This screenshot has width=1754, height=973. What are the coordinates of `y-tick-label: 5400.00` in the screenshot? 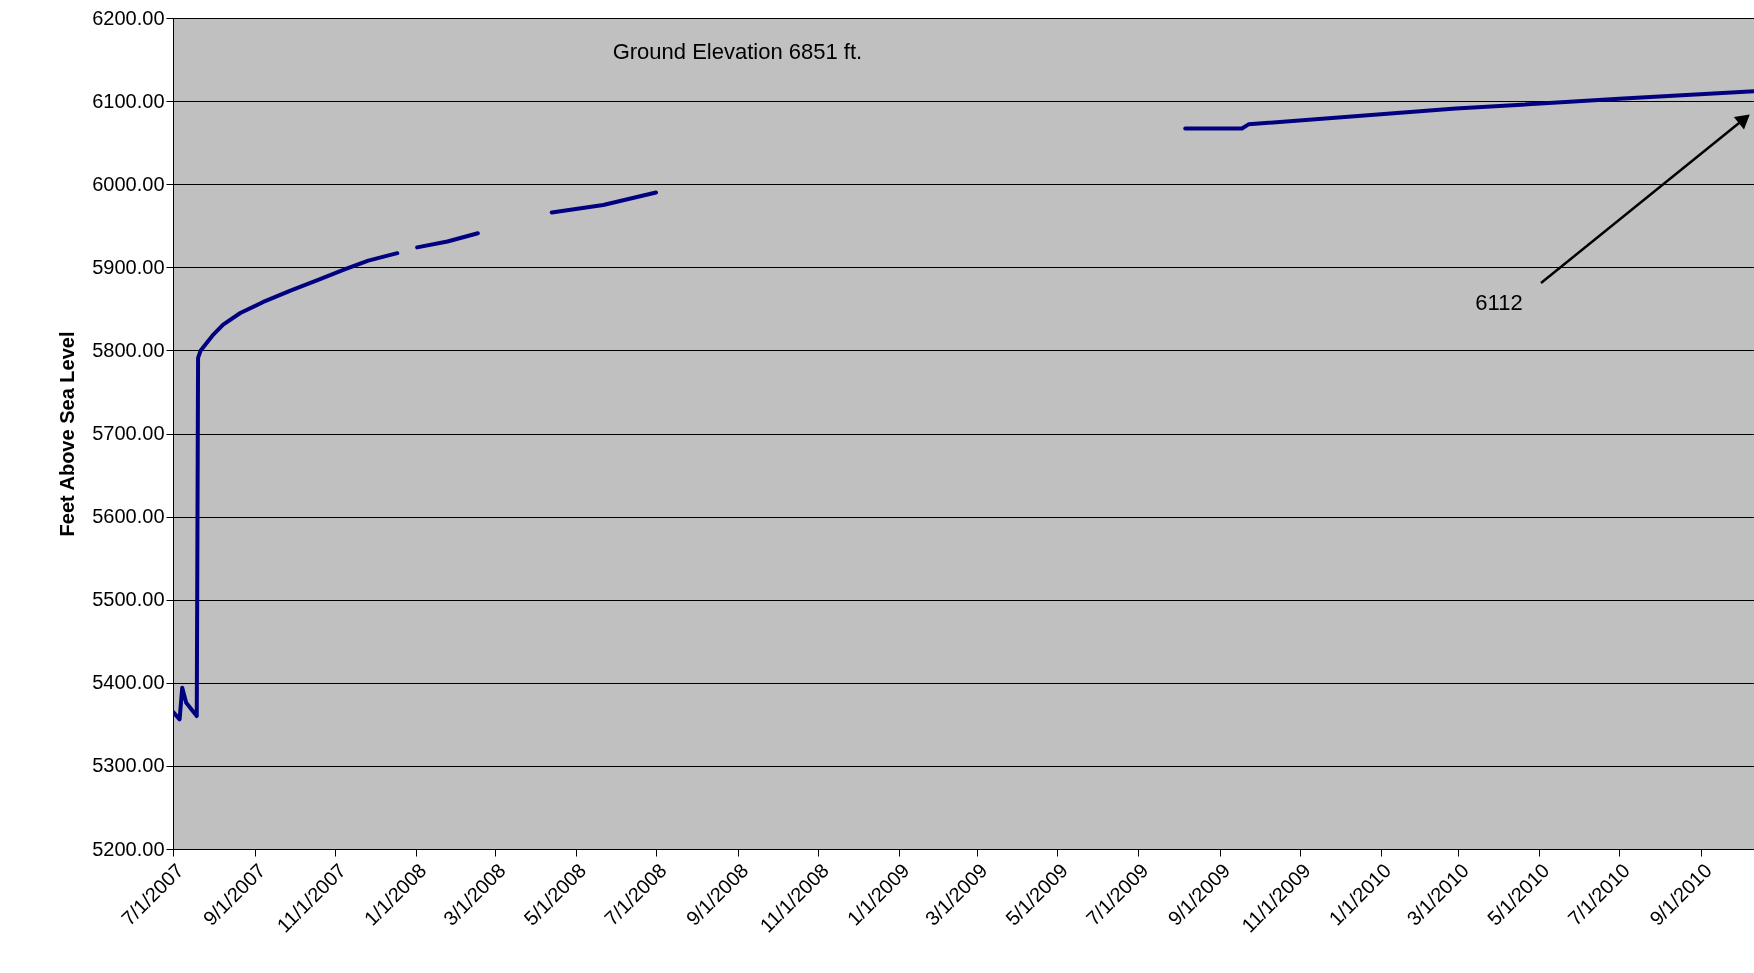 It's located at (128, 682).